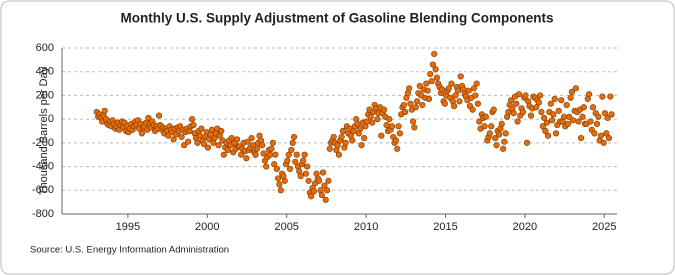 The height and width of the screenshot is (275, 675). What do you see at coordinates (43, 214) in the screenshot?
I see `y-tick-label: -800` at bounding box center [43, 214].